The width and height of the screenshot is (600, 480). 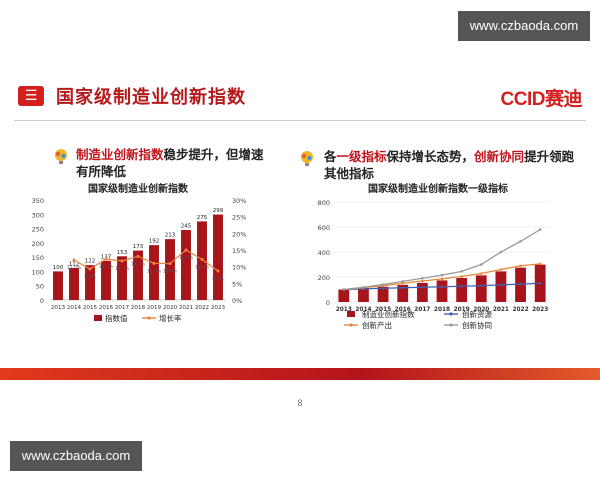 I want to click on legend-label: 增长率, so click(x=170, y=318).